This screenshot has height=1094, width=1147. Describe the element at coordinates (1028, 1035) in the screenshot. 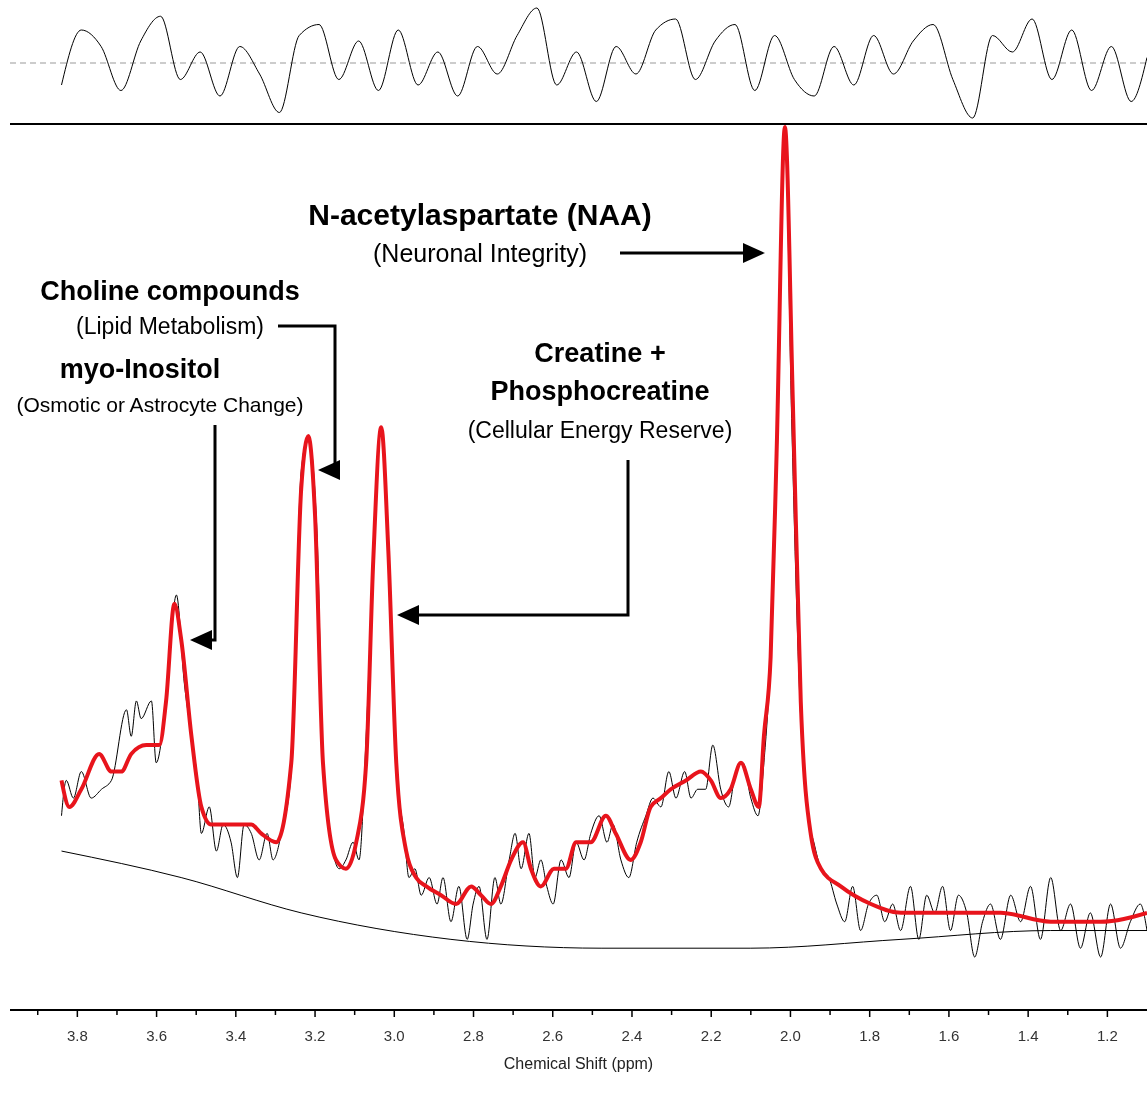

I see `x-tick-label: 1.4` at that location.